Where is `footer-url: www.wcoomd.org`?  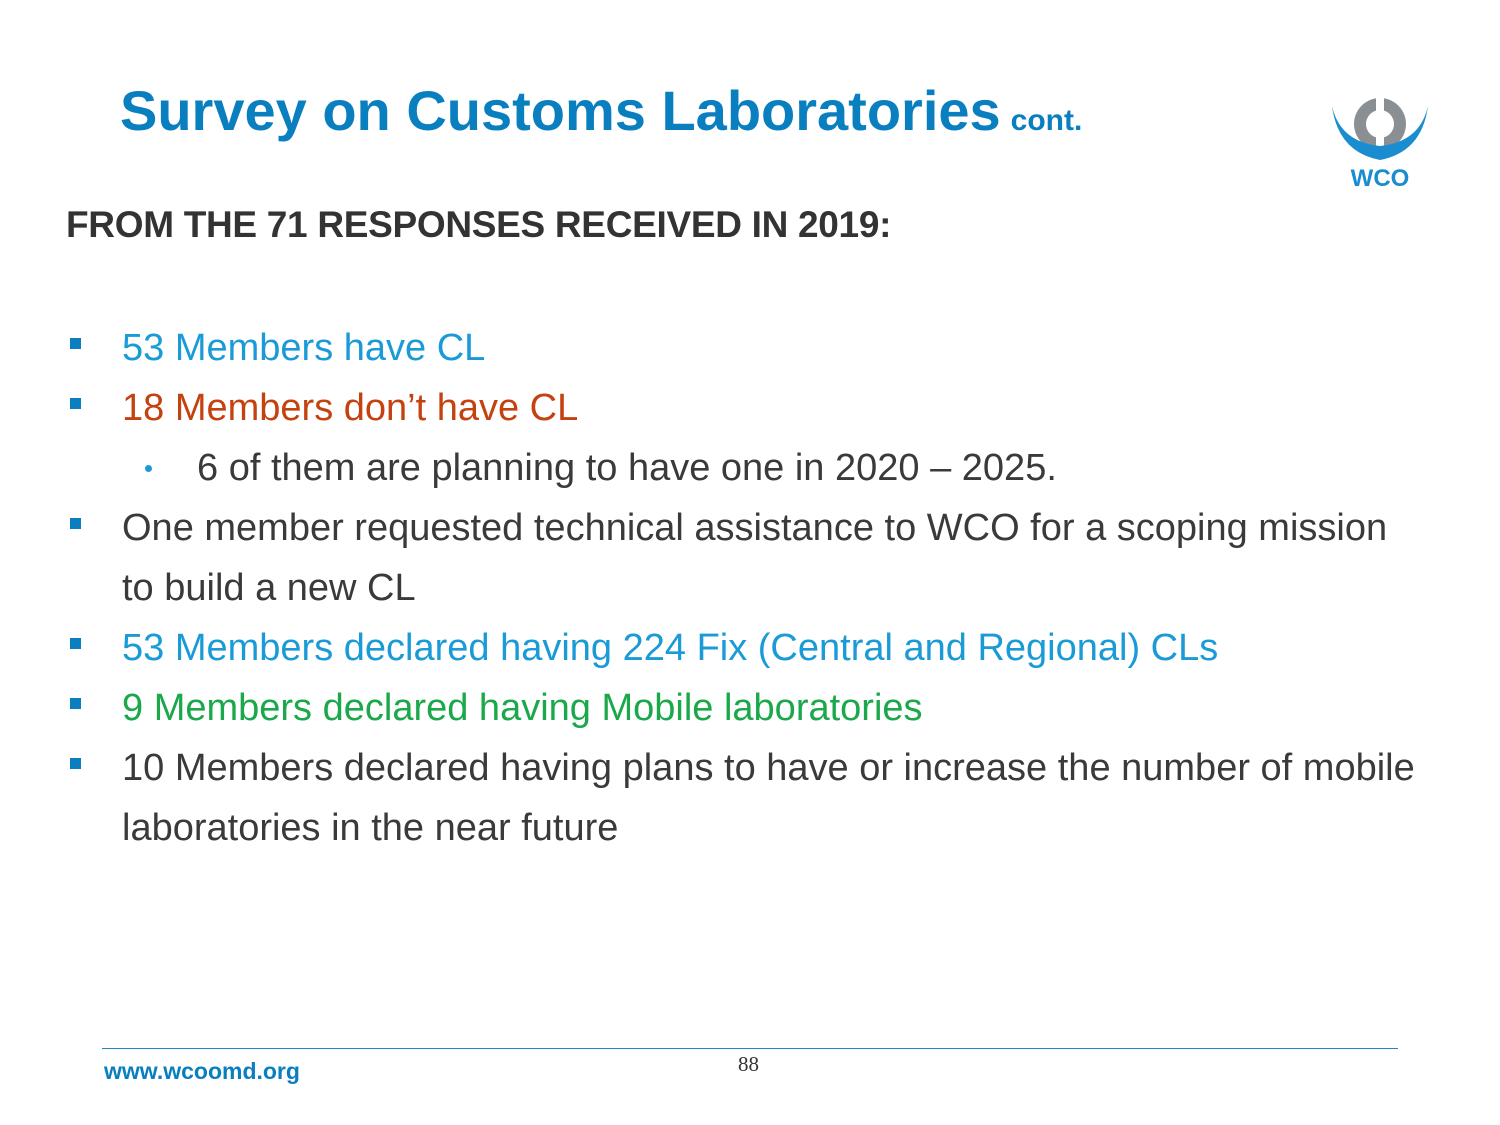 footer-url: www.wcoomd.org is located at coordinates (202, 1071).